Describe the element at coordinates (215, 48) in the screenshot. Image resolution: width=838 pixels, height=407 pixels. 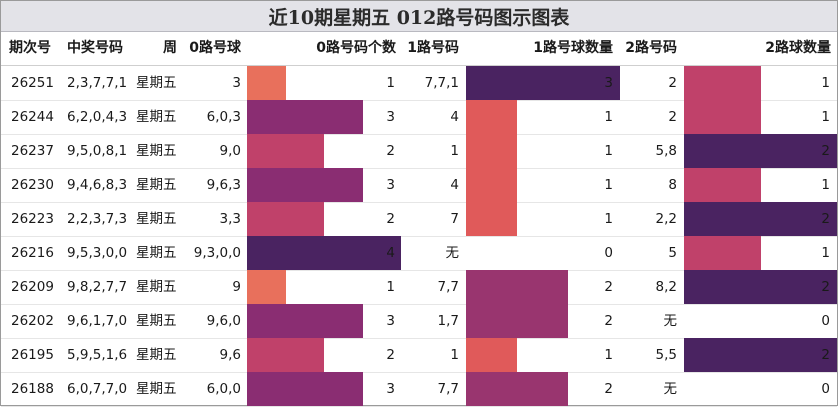
I see `header-r0: 0路号球` at that location.